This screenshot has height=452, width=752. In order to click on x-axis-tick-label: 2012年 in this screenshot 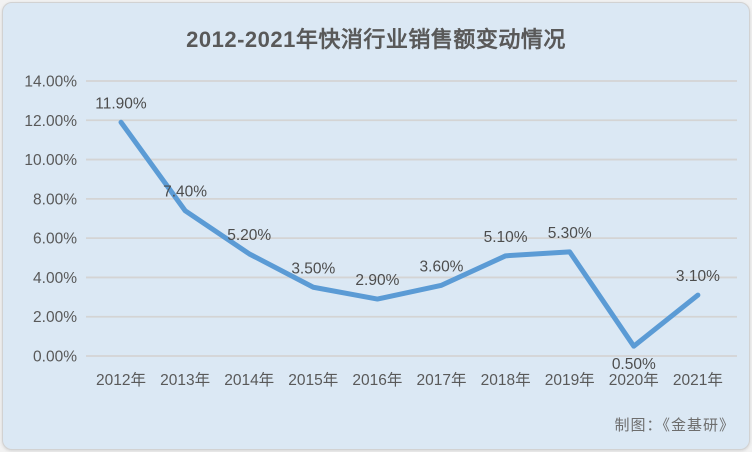, I will do `click(121, 380)`.